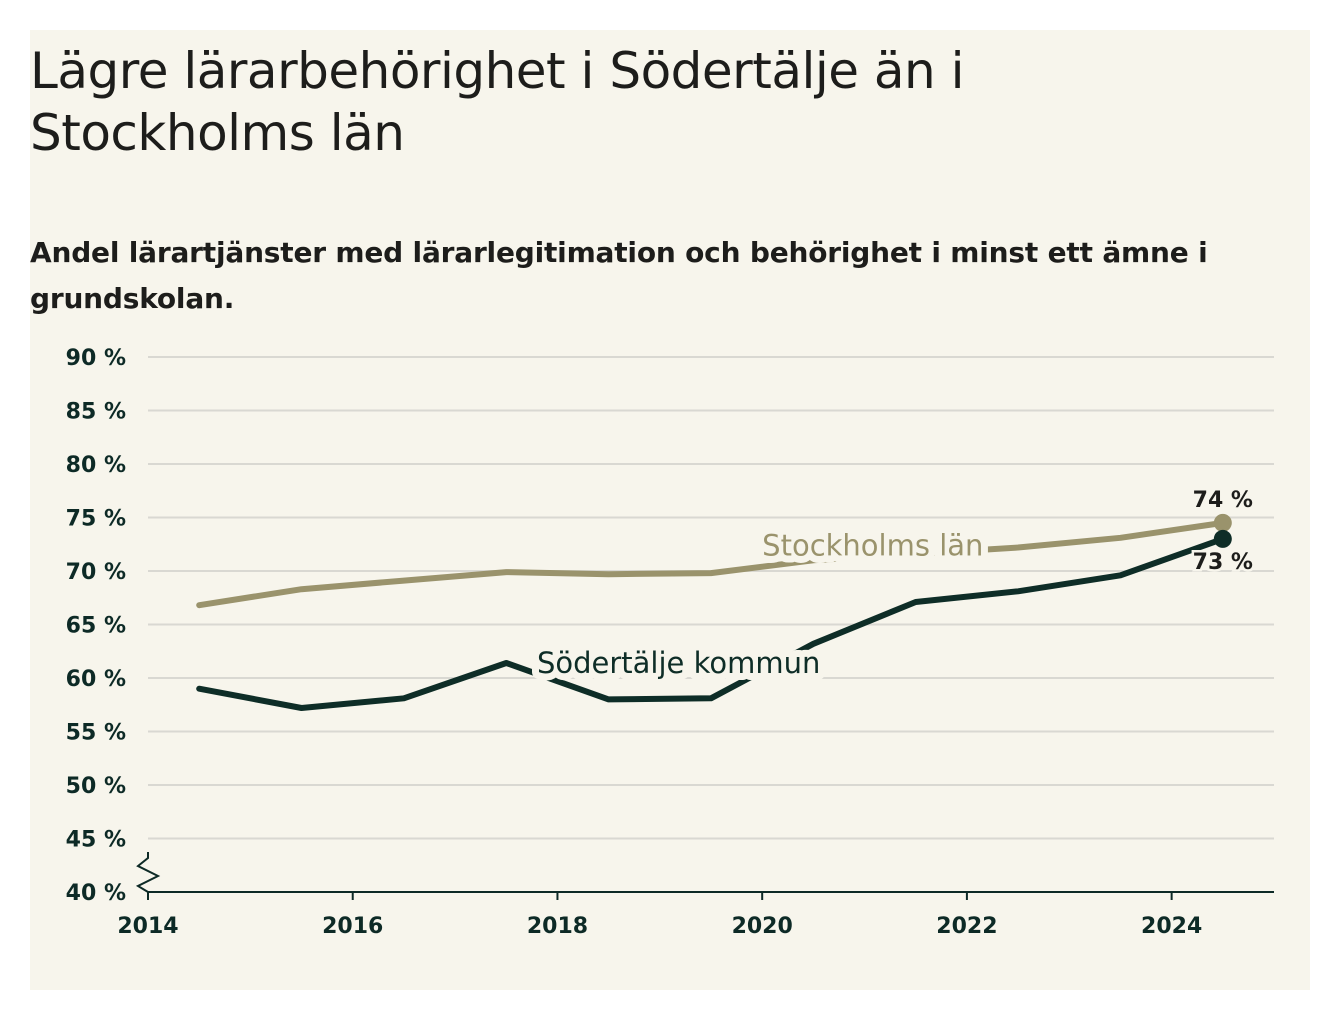 The height and width of the screenshot is (1020, 1340). I want to click on series-end-label-1: 74 %, so click(1223, 500).